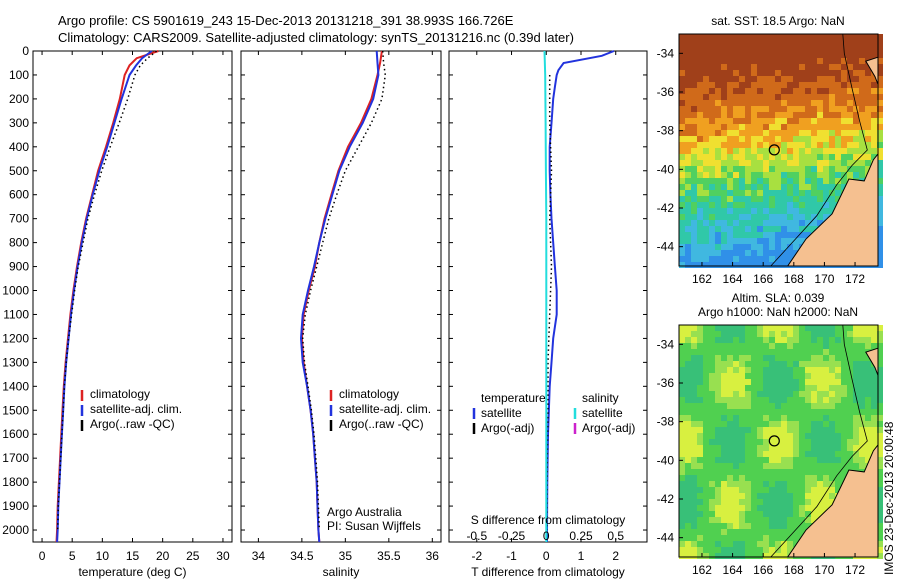  What do you see at coordinates (389, 556) in the screenshot?
I see `x-tick-label: 35.5` at bounding box center [389, 556].